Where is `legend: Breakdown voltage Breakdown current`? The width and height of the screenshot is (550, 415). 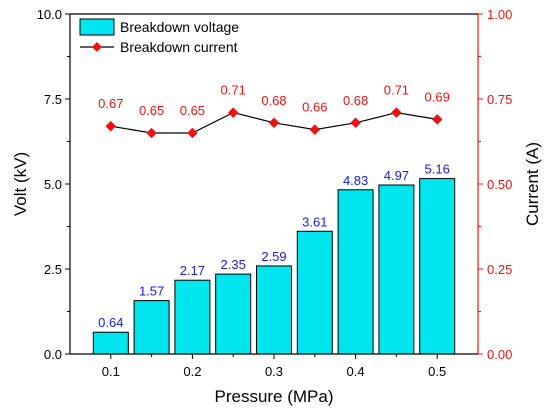
legend: Breakdown voltage Breakdown current is located at coordinates (159, 36).